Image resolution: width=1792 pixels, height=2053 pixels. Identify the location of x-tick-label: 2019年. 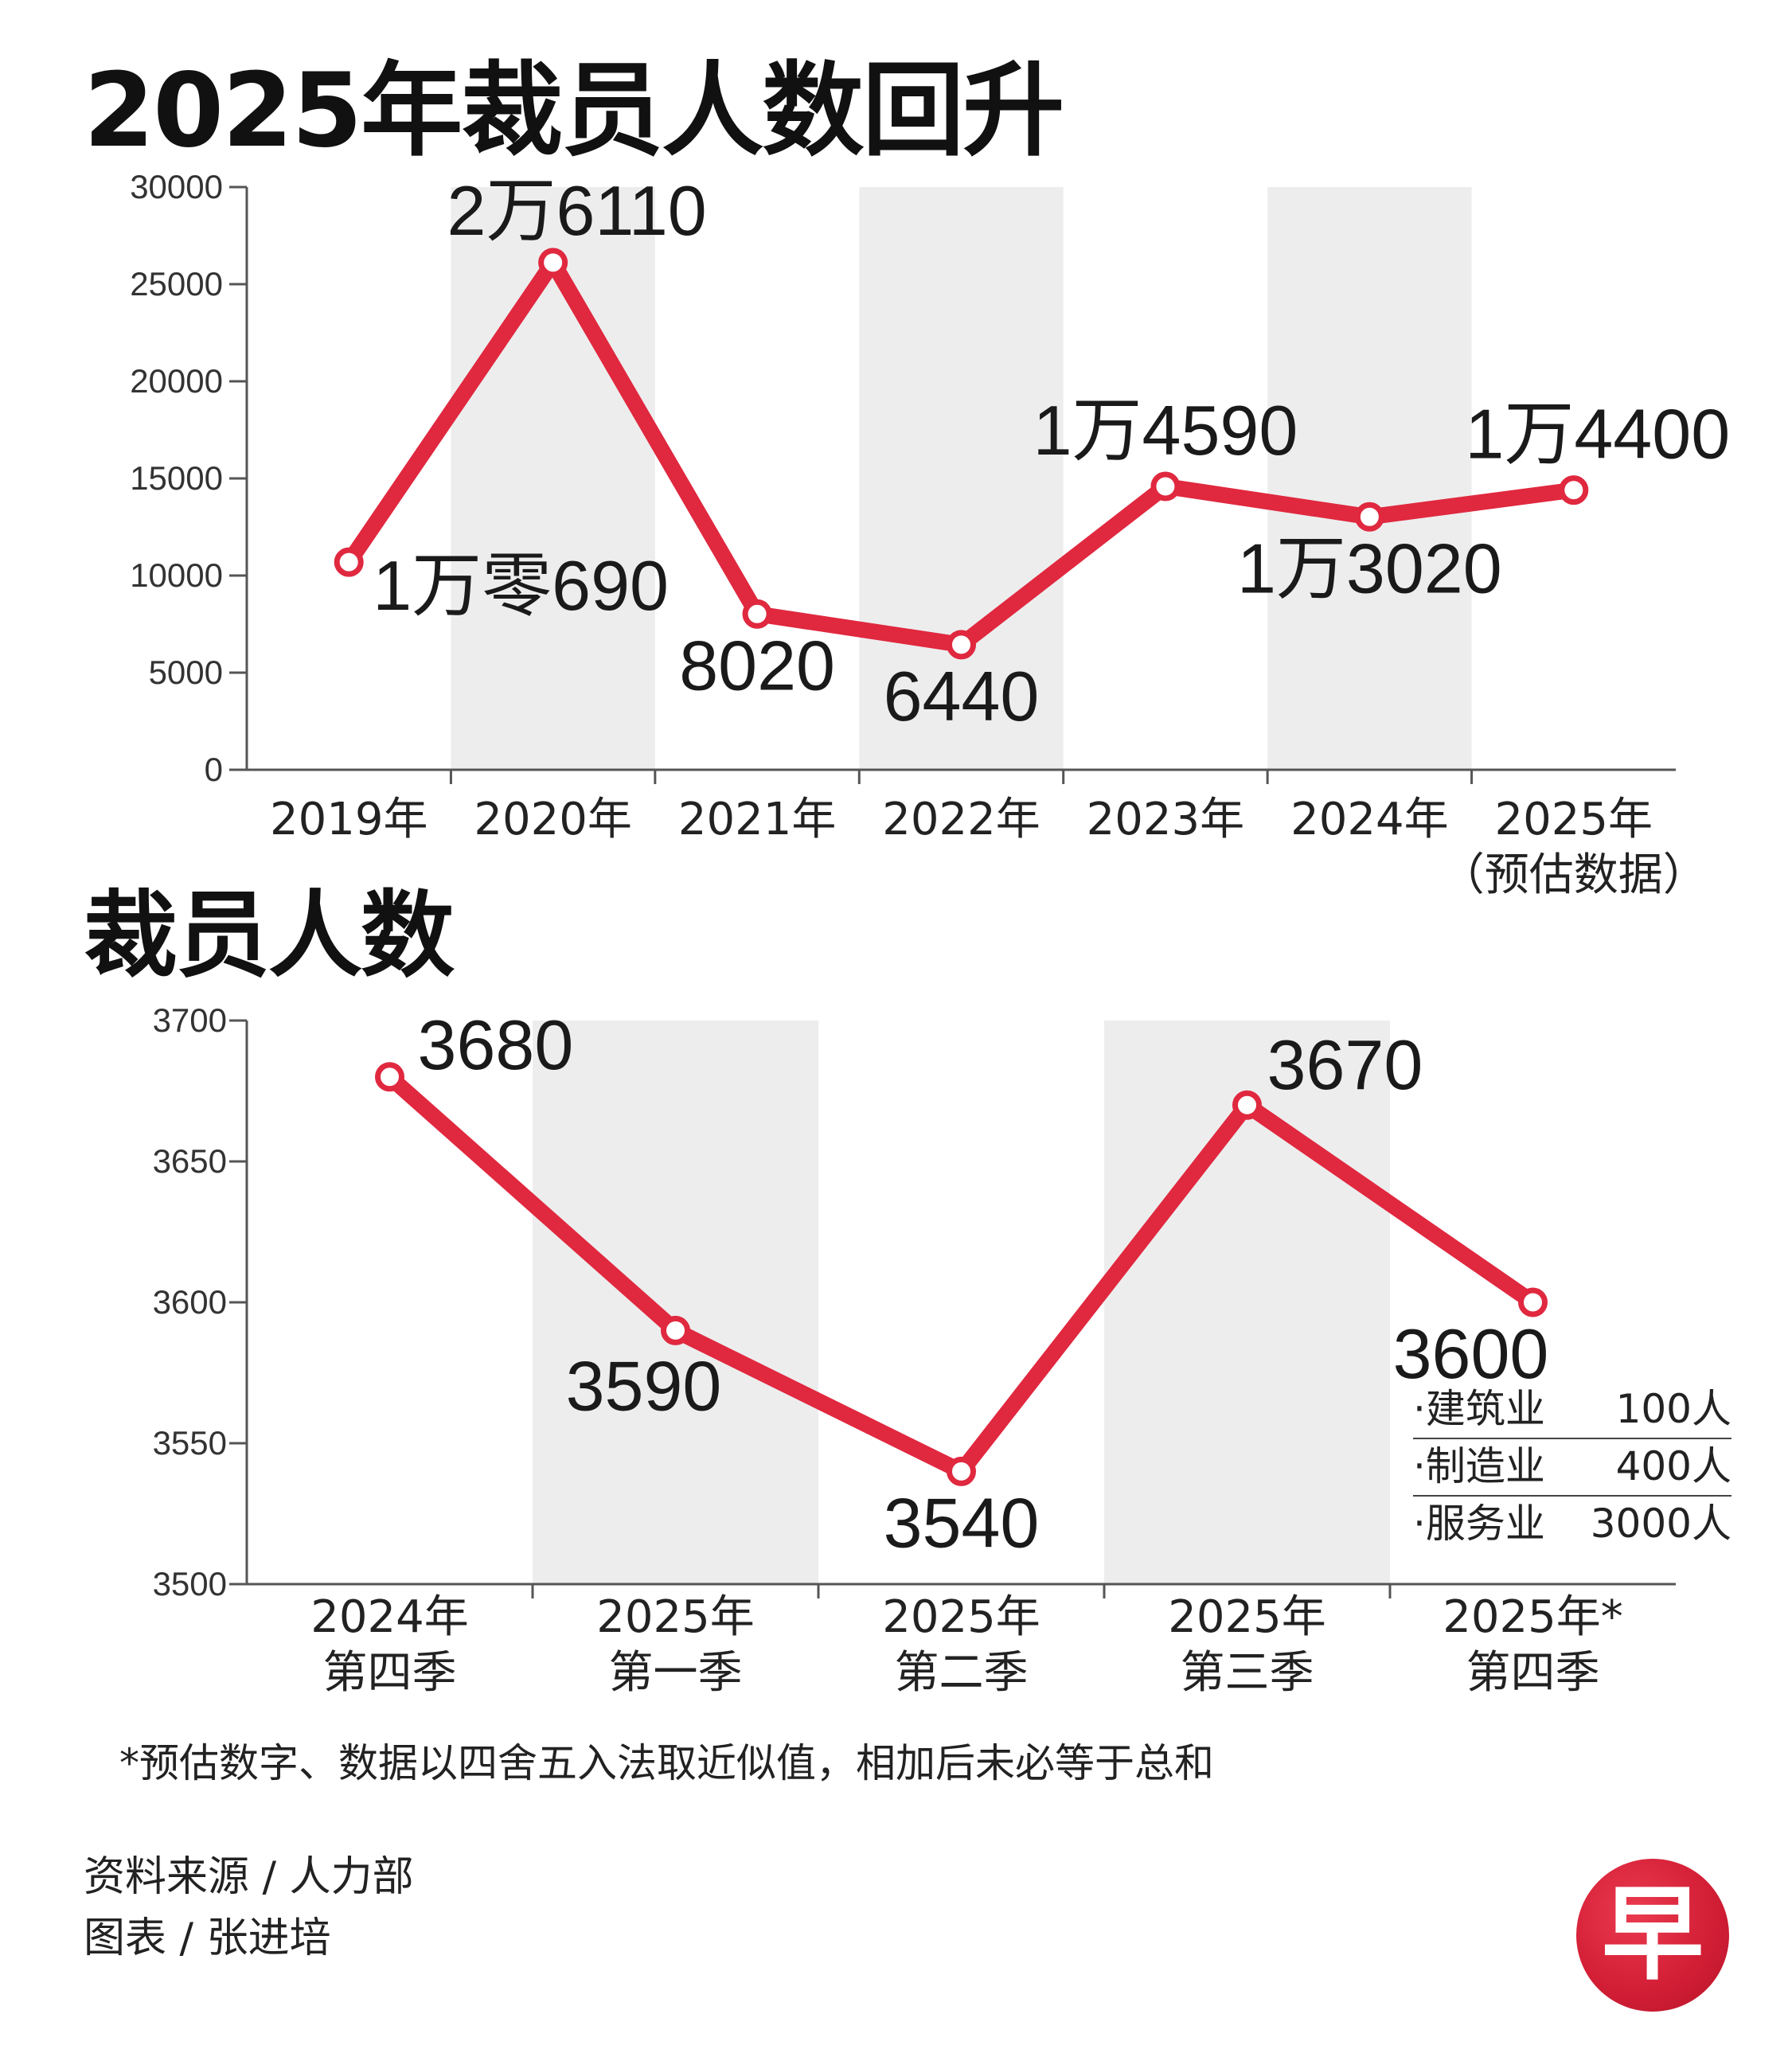
(349, 820).